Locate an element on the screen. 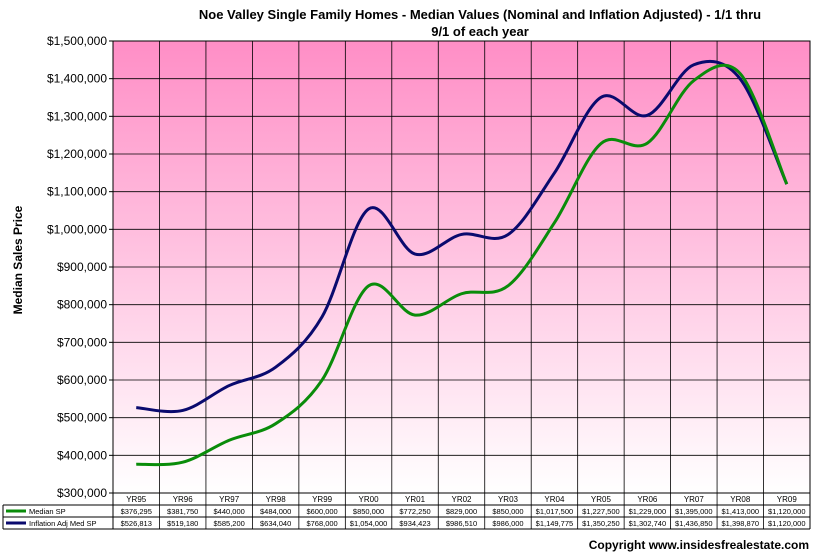 The width and height of the screenshot is (819, 555). data-label: $585,200 is located at coordinates (229, 523).